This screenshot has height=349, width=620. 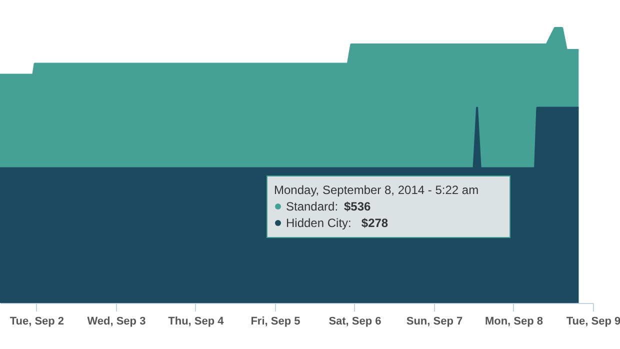 What do you see at coordinates (116, 322) in the screenshot?
I see `x-tick-label: Wed, Sep 3` at bounding box center [116, 322].